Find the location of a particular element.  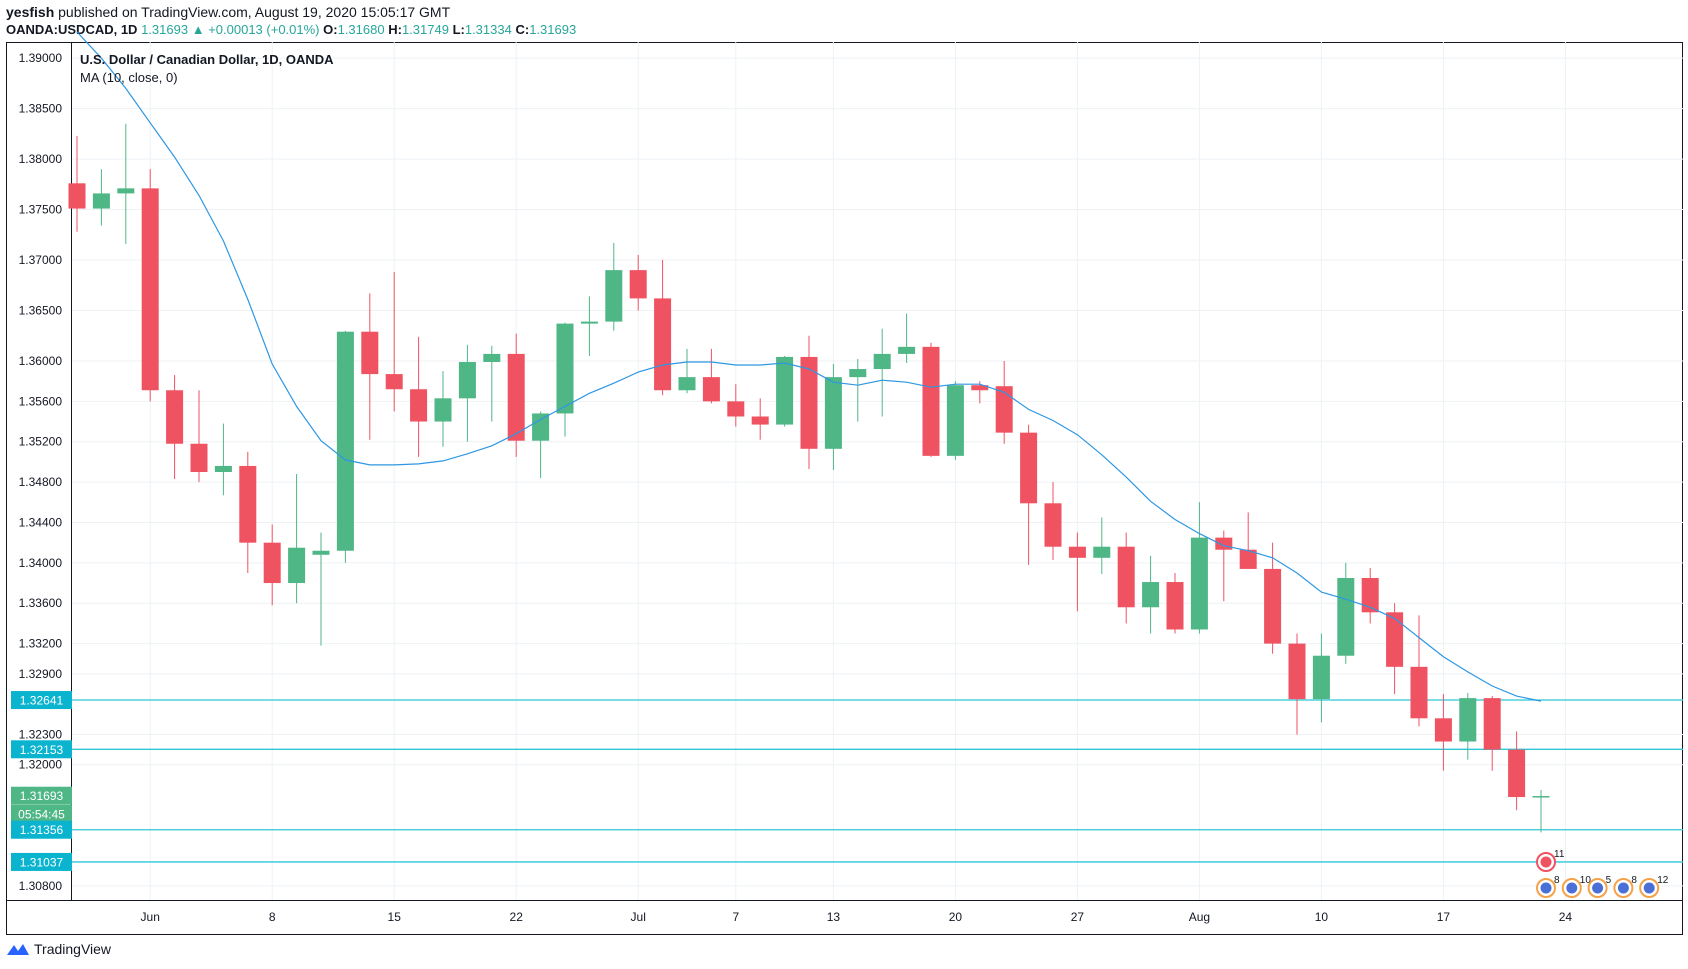

y-tick-label: 1.33200 is located at coordinates (41, 644).